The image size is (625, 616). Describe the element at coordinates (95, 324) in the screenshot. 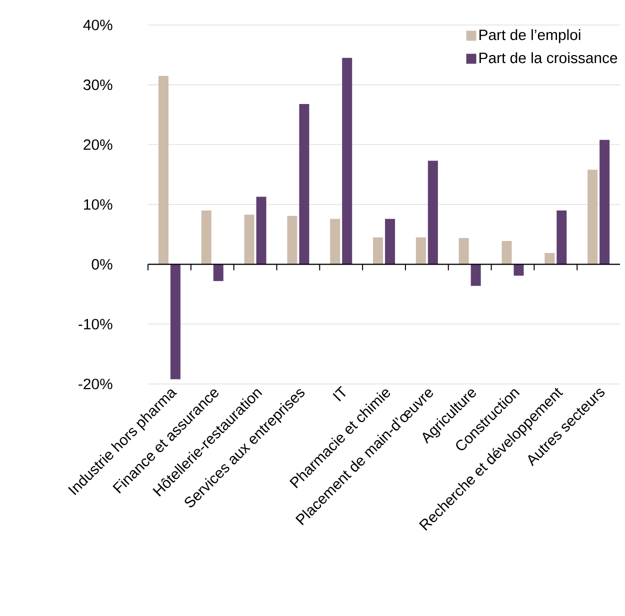

I see `y-tick-label: -10%` at that location.